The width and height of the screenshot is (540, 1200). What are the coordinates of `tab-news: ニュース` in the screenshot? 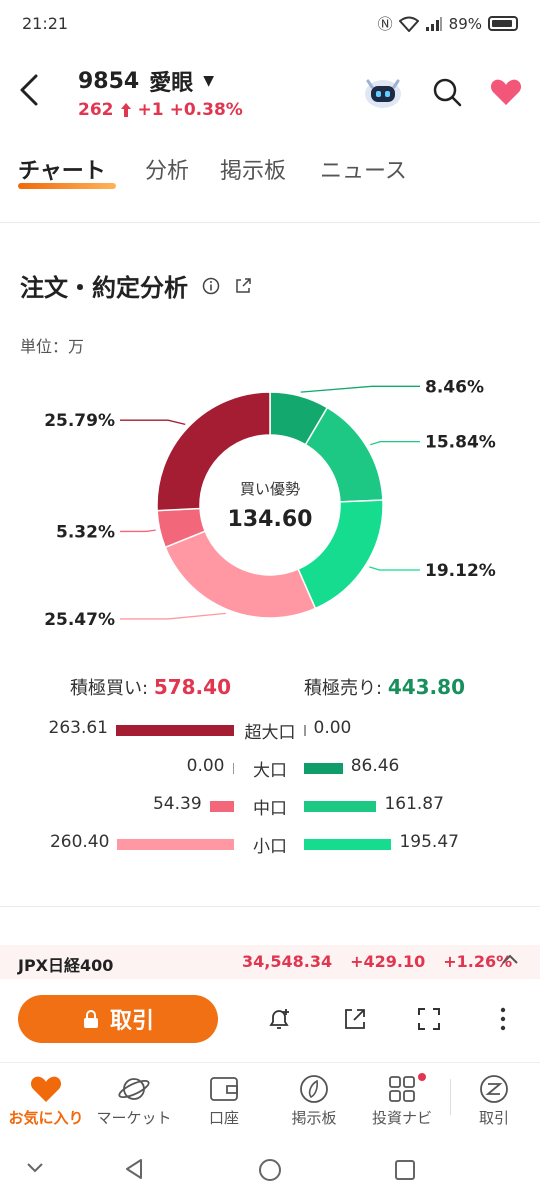 It's located at (363, 171).